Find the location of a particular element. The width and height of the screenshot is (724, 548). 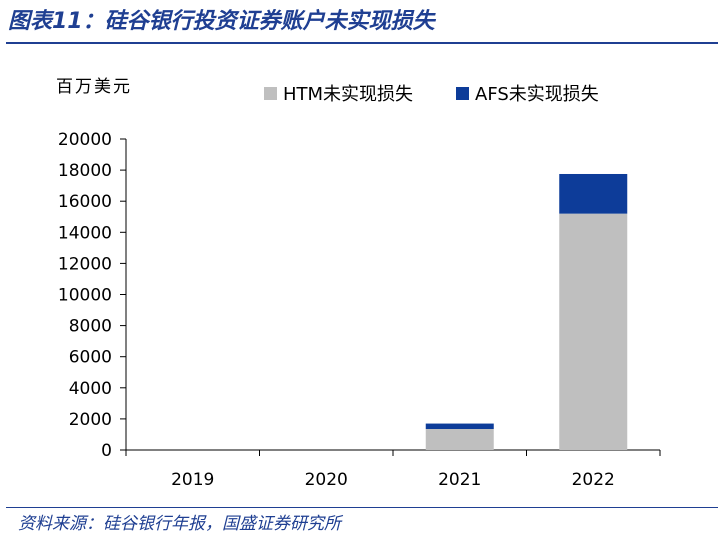

legend-label-htm: HTM未实现损失 is located at coordinates (348, 94).